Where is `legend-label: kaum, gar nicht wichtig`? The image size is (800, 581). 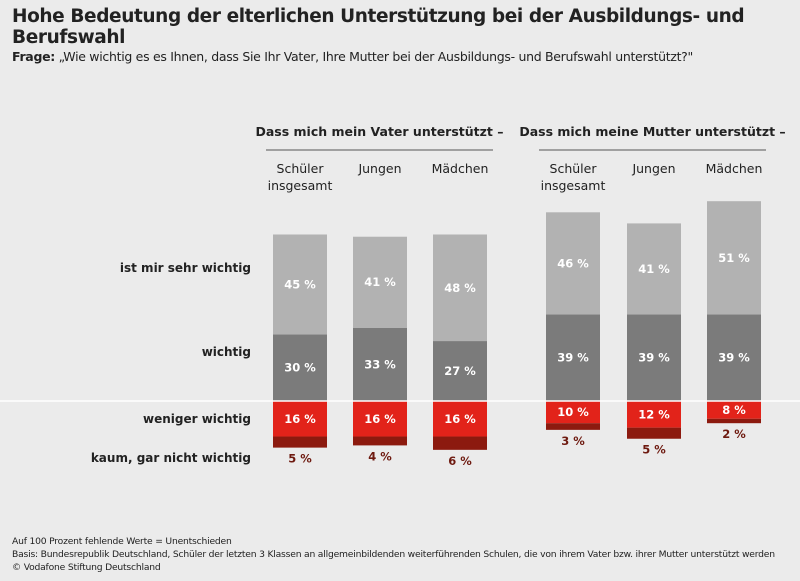
legend-label: kaum, gar nicht wichtig is located at coordinates (171, 458).